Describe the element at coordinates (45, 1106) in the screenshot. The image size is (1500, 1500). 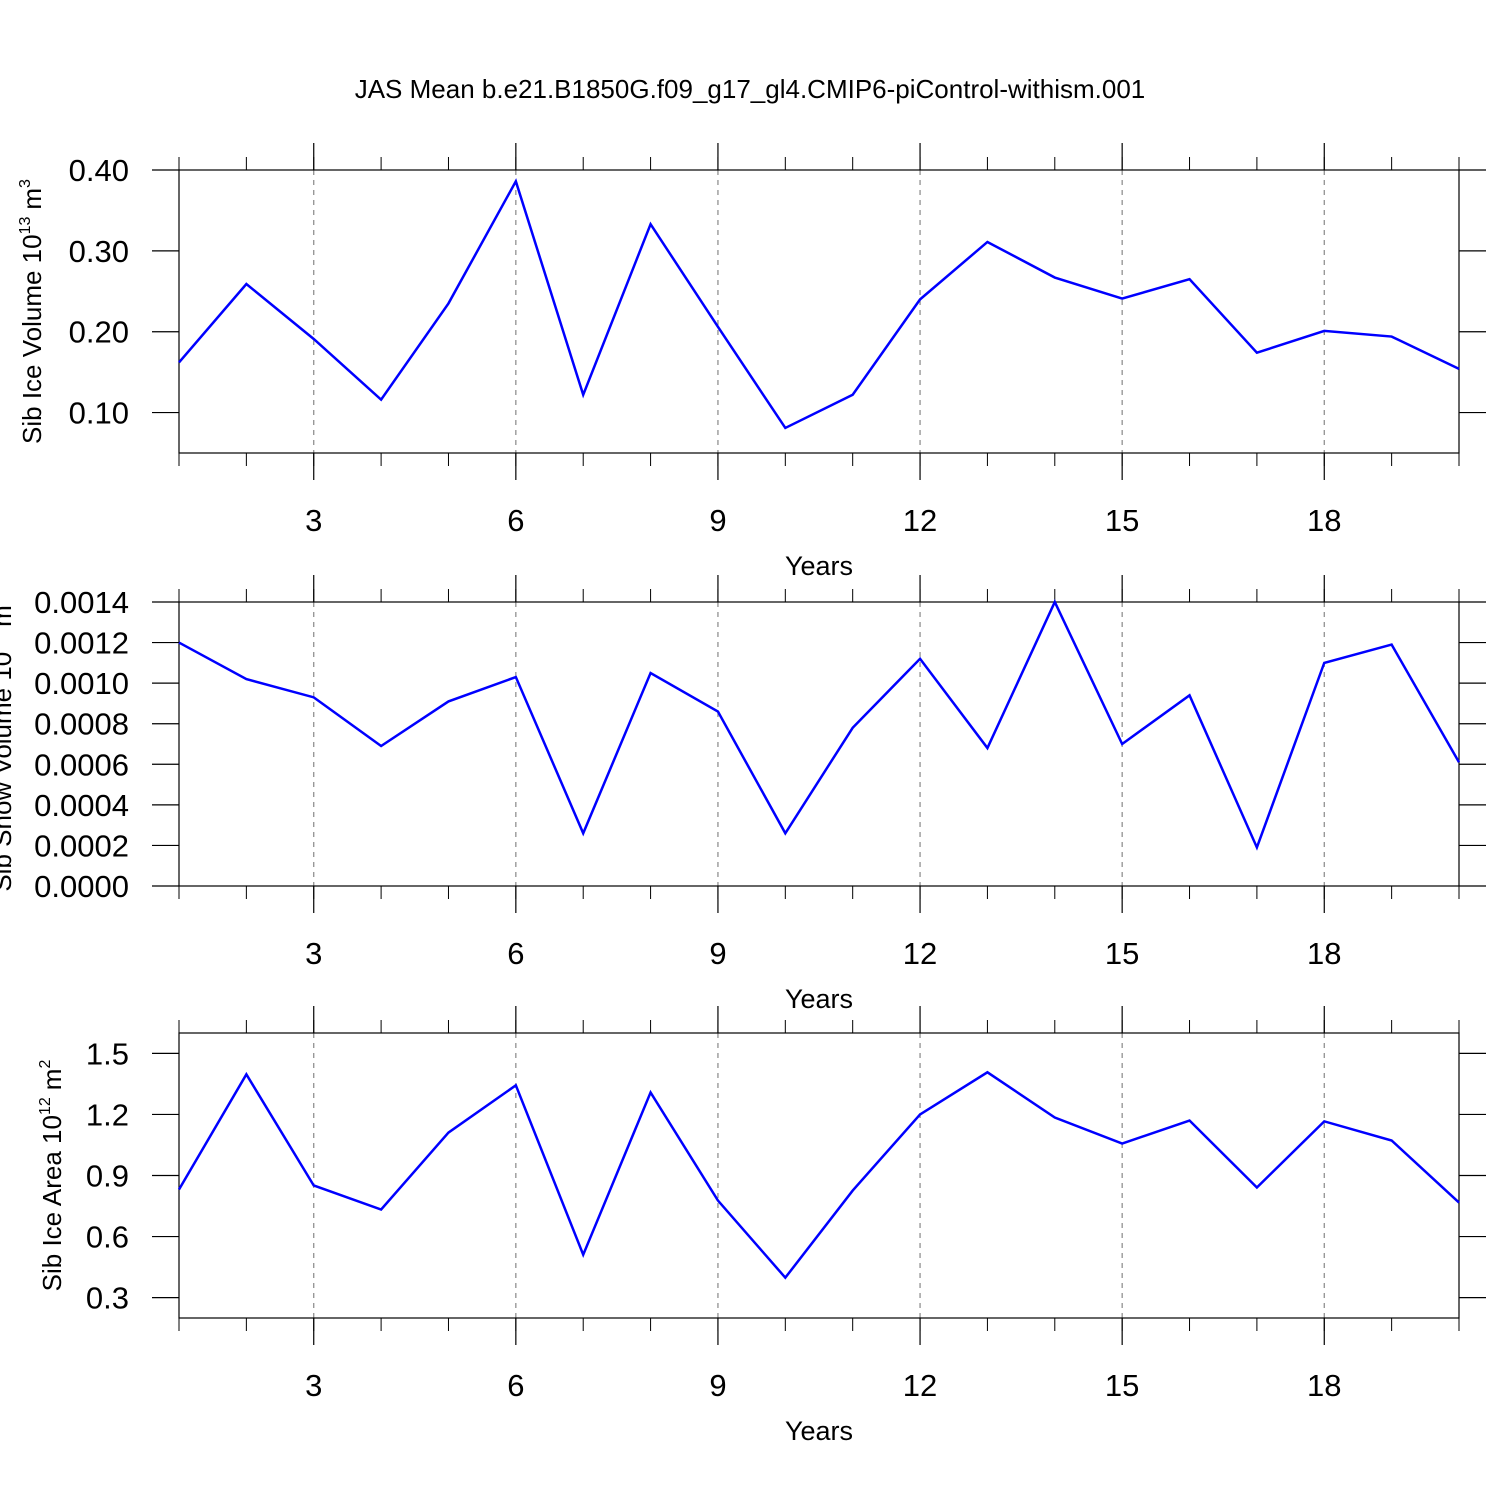
I see `y-axis-label-exp: 12` at that location.